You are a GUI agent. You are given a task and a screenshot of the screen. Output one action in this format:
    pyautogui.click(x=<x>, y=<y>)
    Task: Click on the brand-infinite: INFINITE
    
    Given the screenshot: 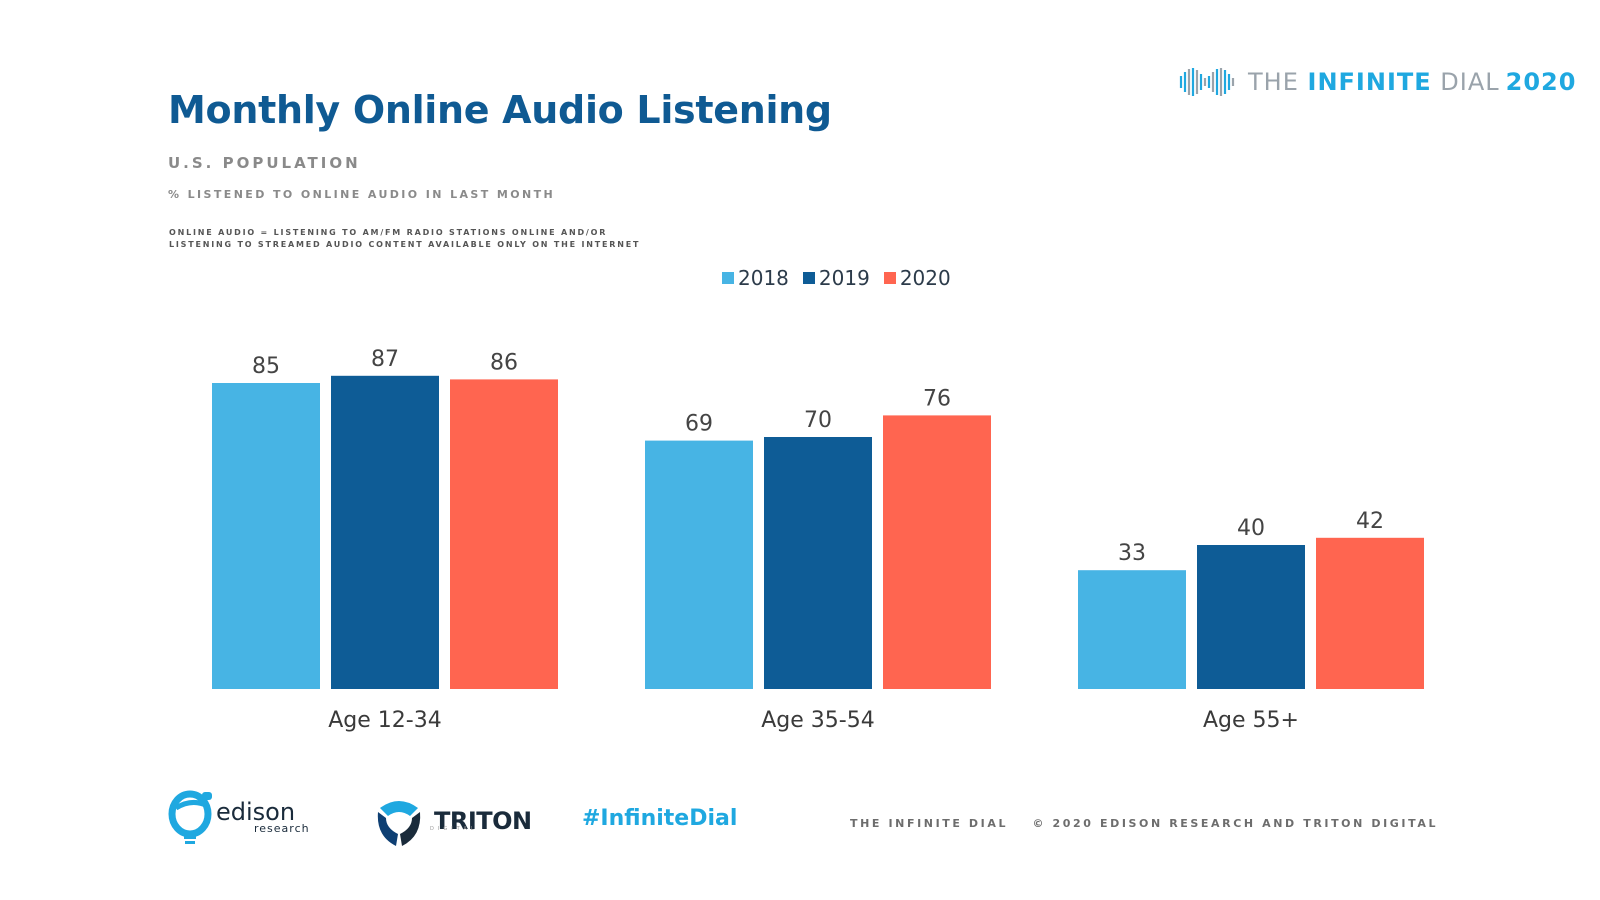 What is the action you would take?
    pyautogui.click(x=1369, y=82)
    